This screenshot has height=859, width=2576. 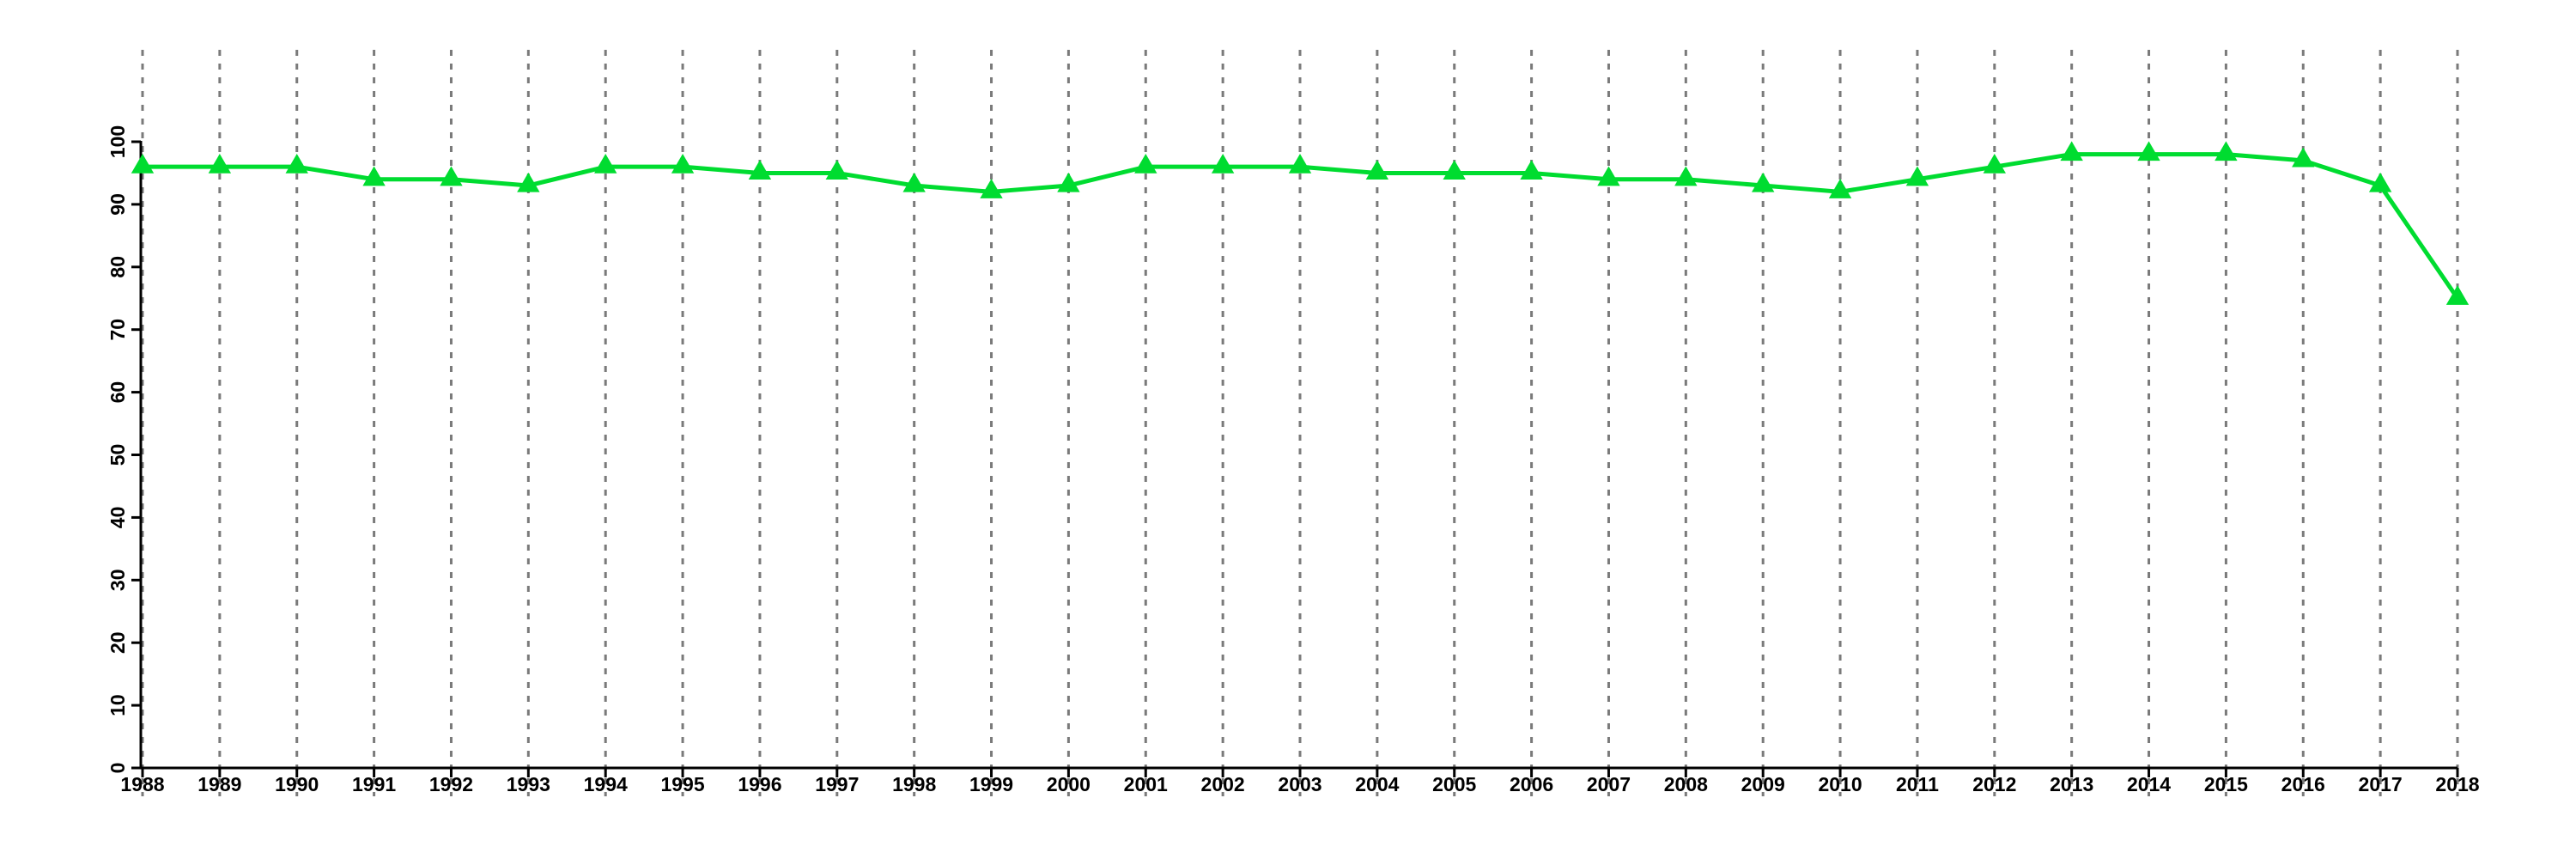 What do you see at coordinates (297, 784) in the screenshot?
I see `x-axis-tick-label: 1990` at bounding box center [297, 784].